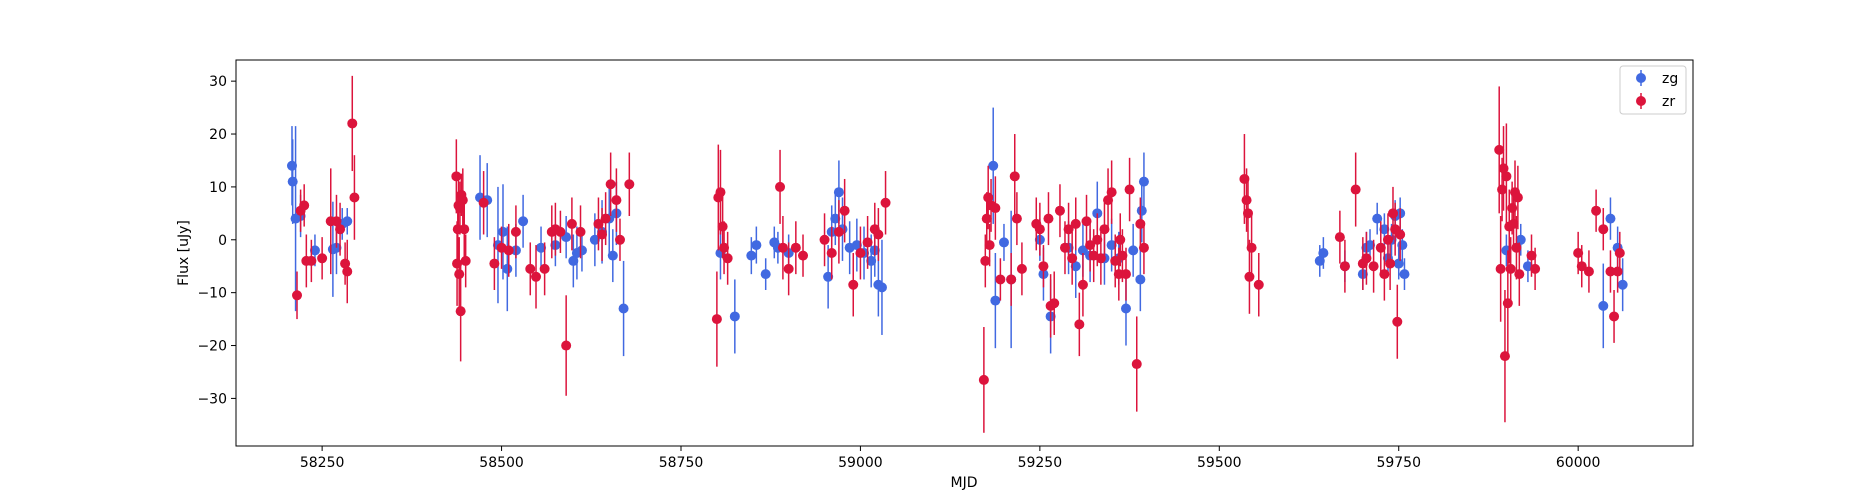 Image resolution: width=1875 pixels, height=500 pixels. What do you see at coordinates (1670, 79) in the screenshot?
I see `legend-label-zg: zg` at bounding box center [1670, 79].